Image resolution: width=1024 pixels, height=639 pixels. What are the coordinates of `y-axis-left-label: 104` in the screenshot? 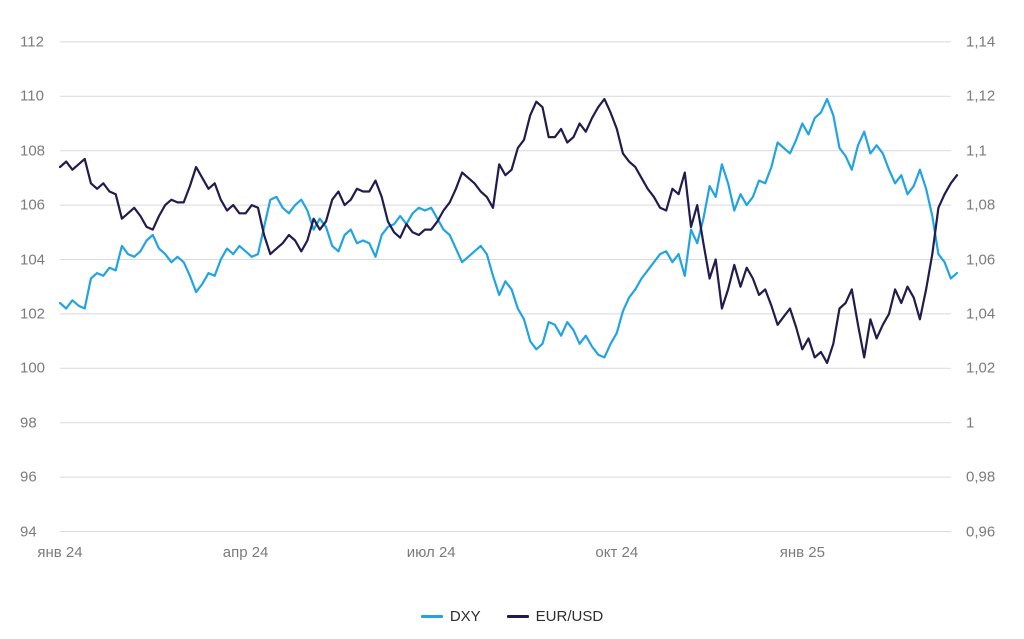 It's located at (33, 259).